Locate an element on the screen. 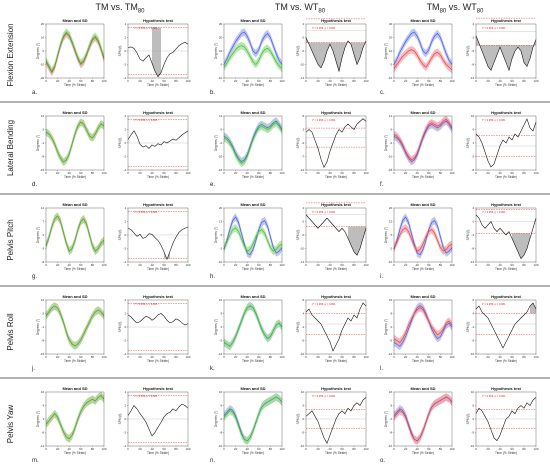  row-title-1: Flexion Extension is located at coordinates (10, 54).